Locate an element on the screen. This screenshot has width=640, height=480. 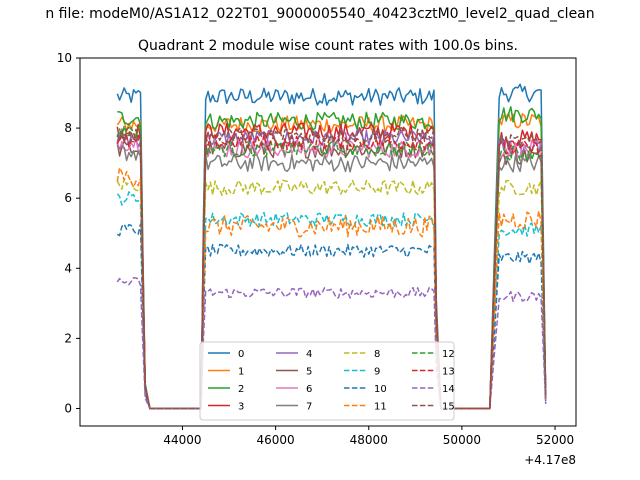
y-tick-label: 2 is located at coordinates (68, 338).